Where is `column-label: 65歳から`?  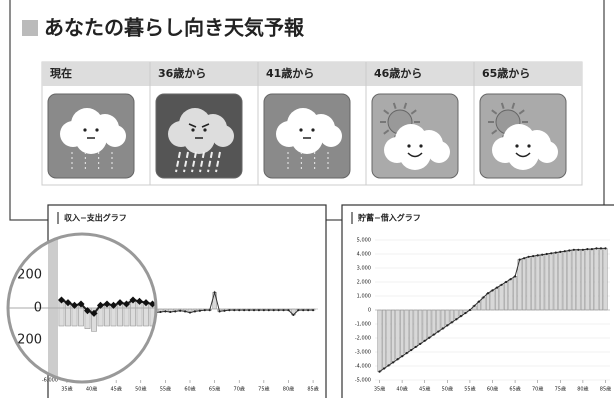
column-label: 65歳から is located at coordinates (506, 73).